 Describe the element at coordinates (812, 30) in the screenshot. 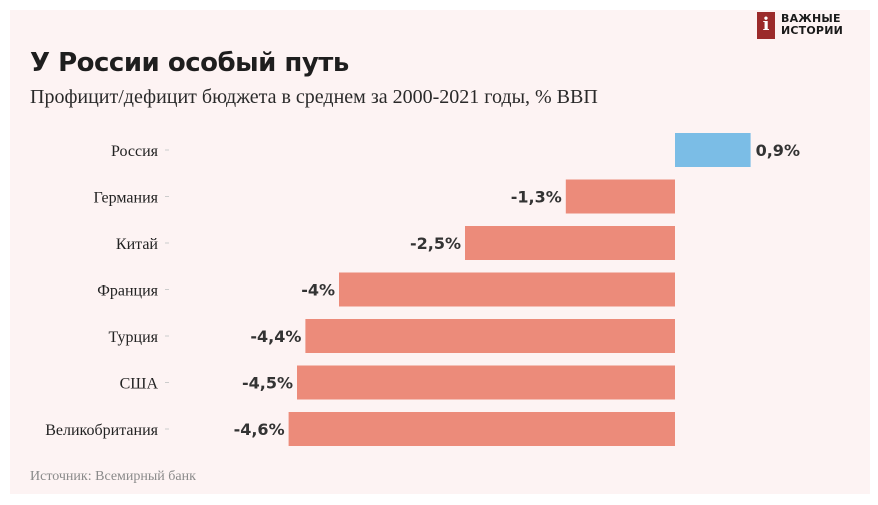

I see `brand-name-line2: ИСТОРИИ` at that location.